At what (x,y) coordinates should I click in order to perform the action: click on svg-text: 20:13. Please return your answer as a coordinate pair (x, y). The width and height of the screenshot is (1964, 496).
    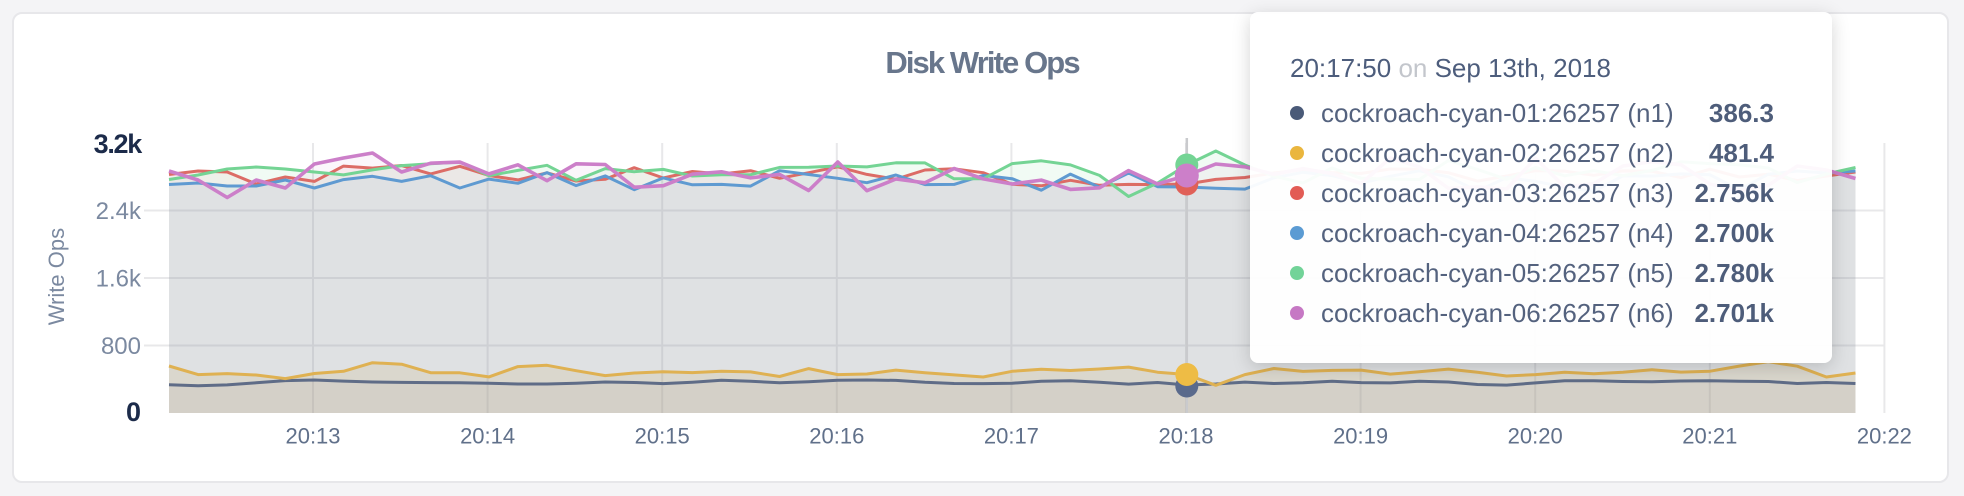
    Looking at the image, I should click on (312, 436).